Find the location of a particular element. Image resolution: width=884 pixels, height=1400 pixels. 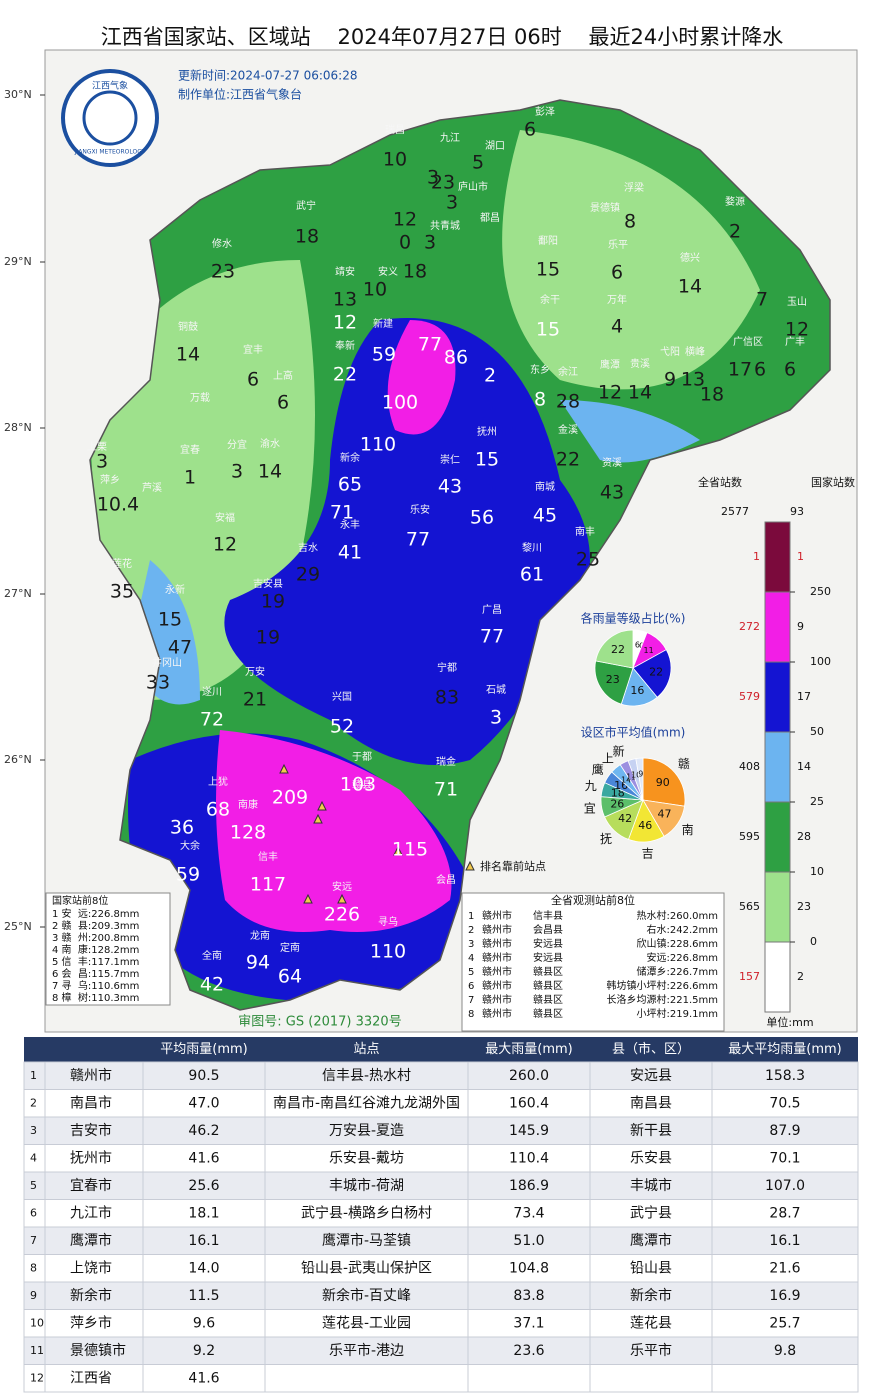

legend-right-total: 93 is located at coordinates (797, 511).